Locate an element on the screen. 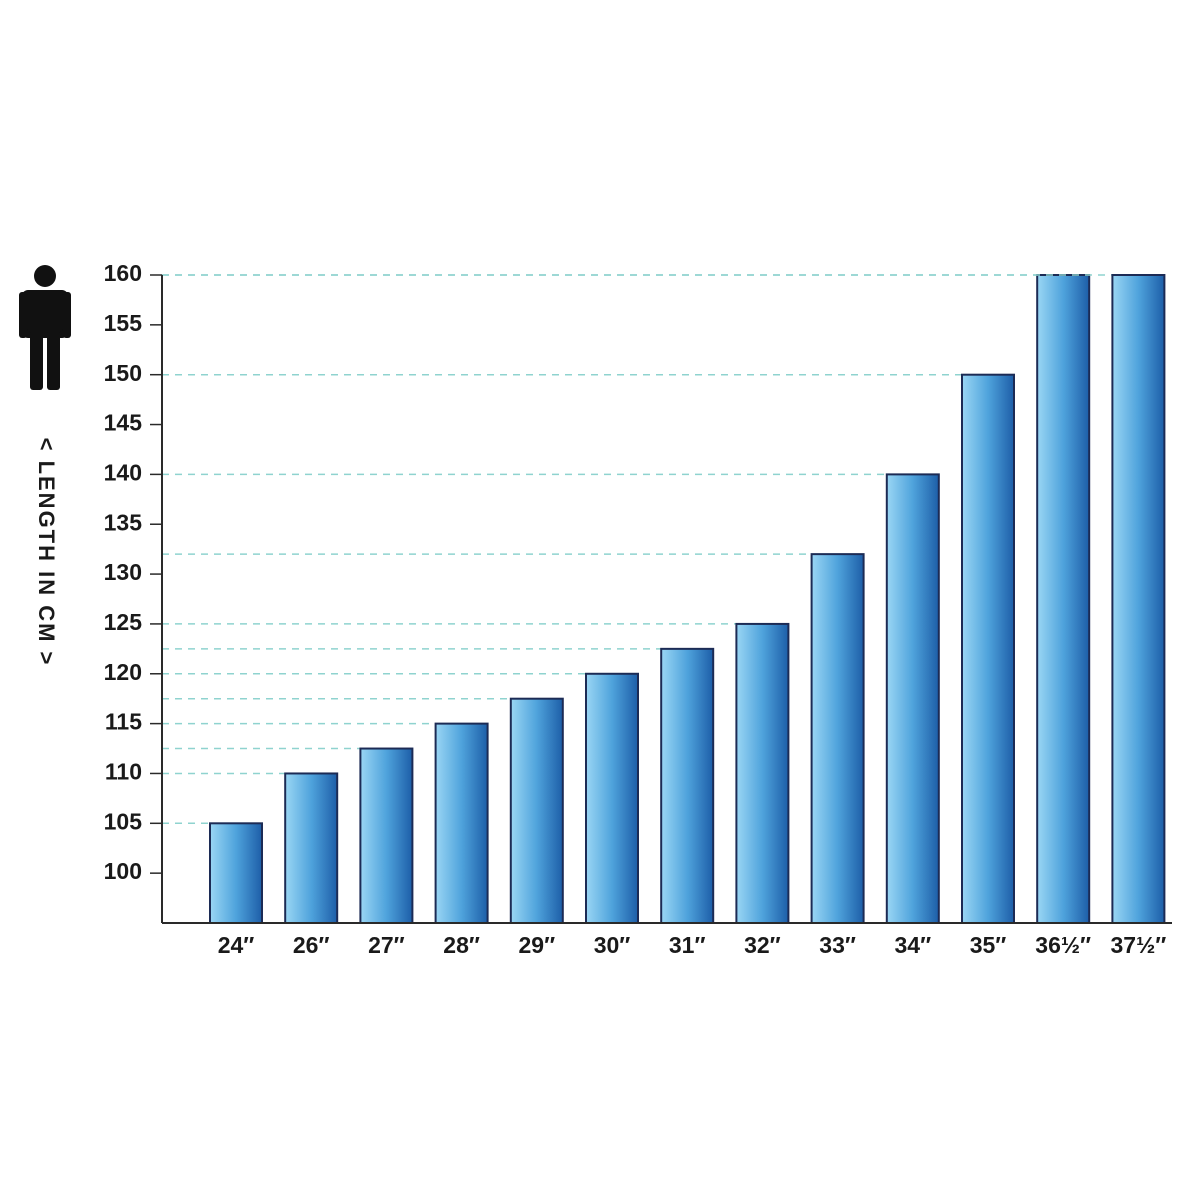 The width and height of the screenshot is (1177, 1182). y-tick-label: 135 is located at coordinates (123, 522).